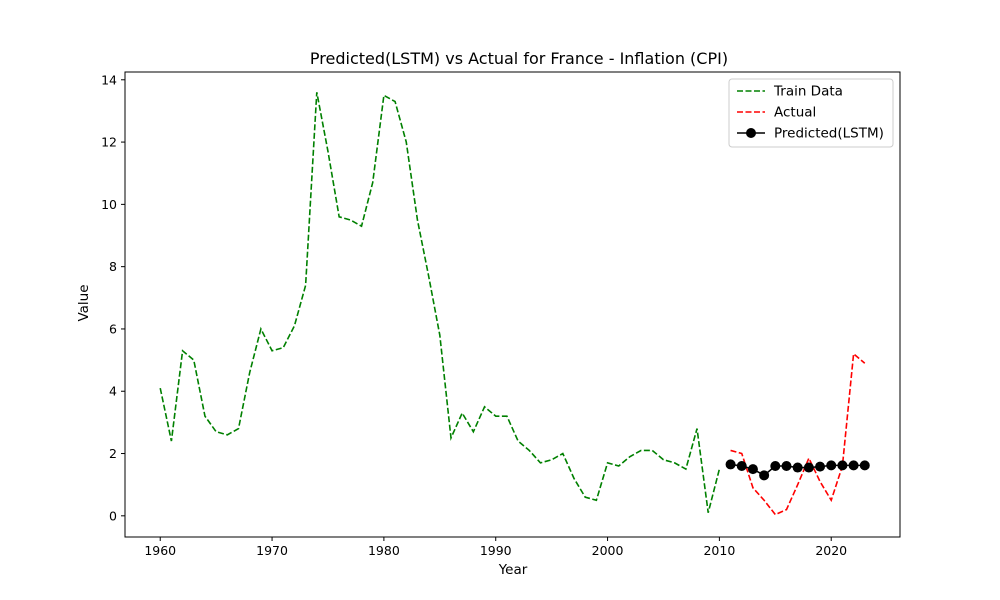 This screenshot has height=600, width=1000. Describe the element at coordinates (272, 550) in the screenshot. I see `x-tick-label: 1970` at that location.